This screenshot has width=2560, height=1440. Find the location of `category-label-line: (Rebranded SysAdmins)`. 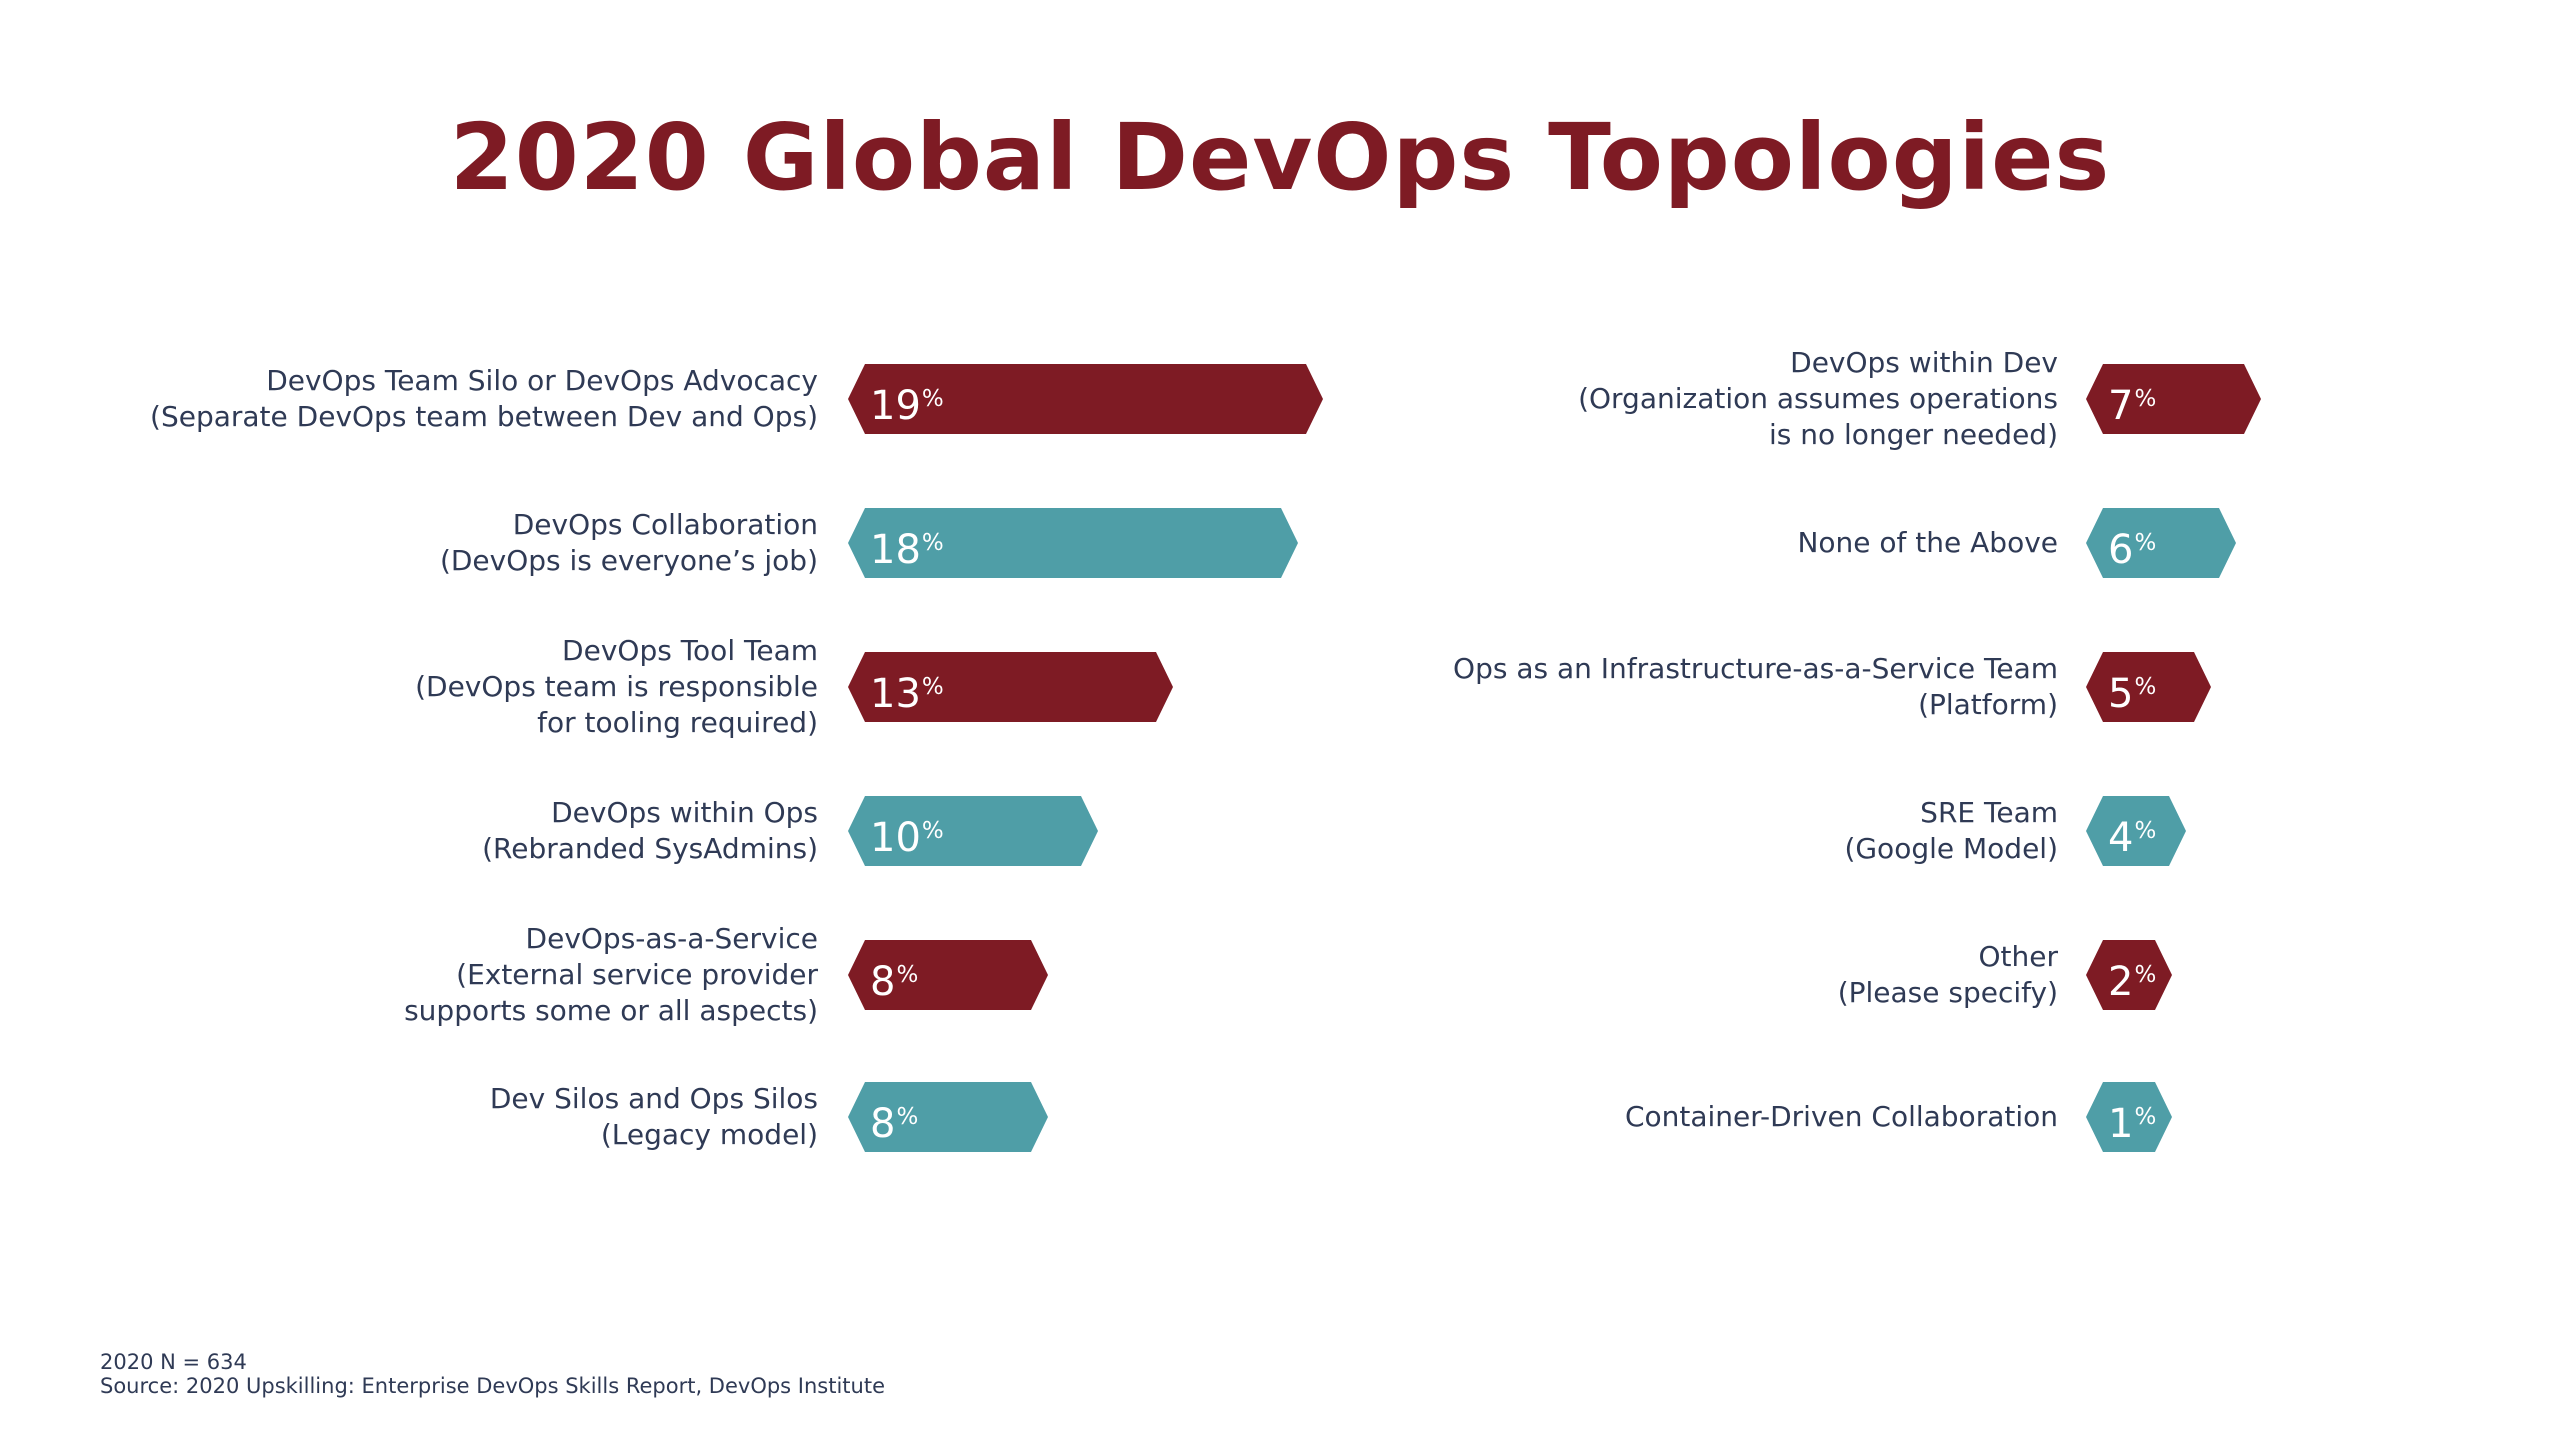

category-label-line: (Rebranded SysAdmins) is located at coordinates (650, 848).